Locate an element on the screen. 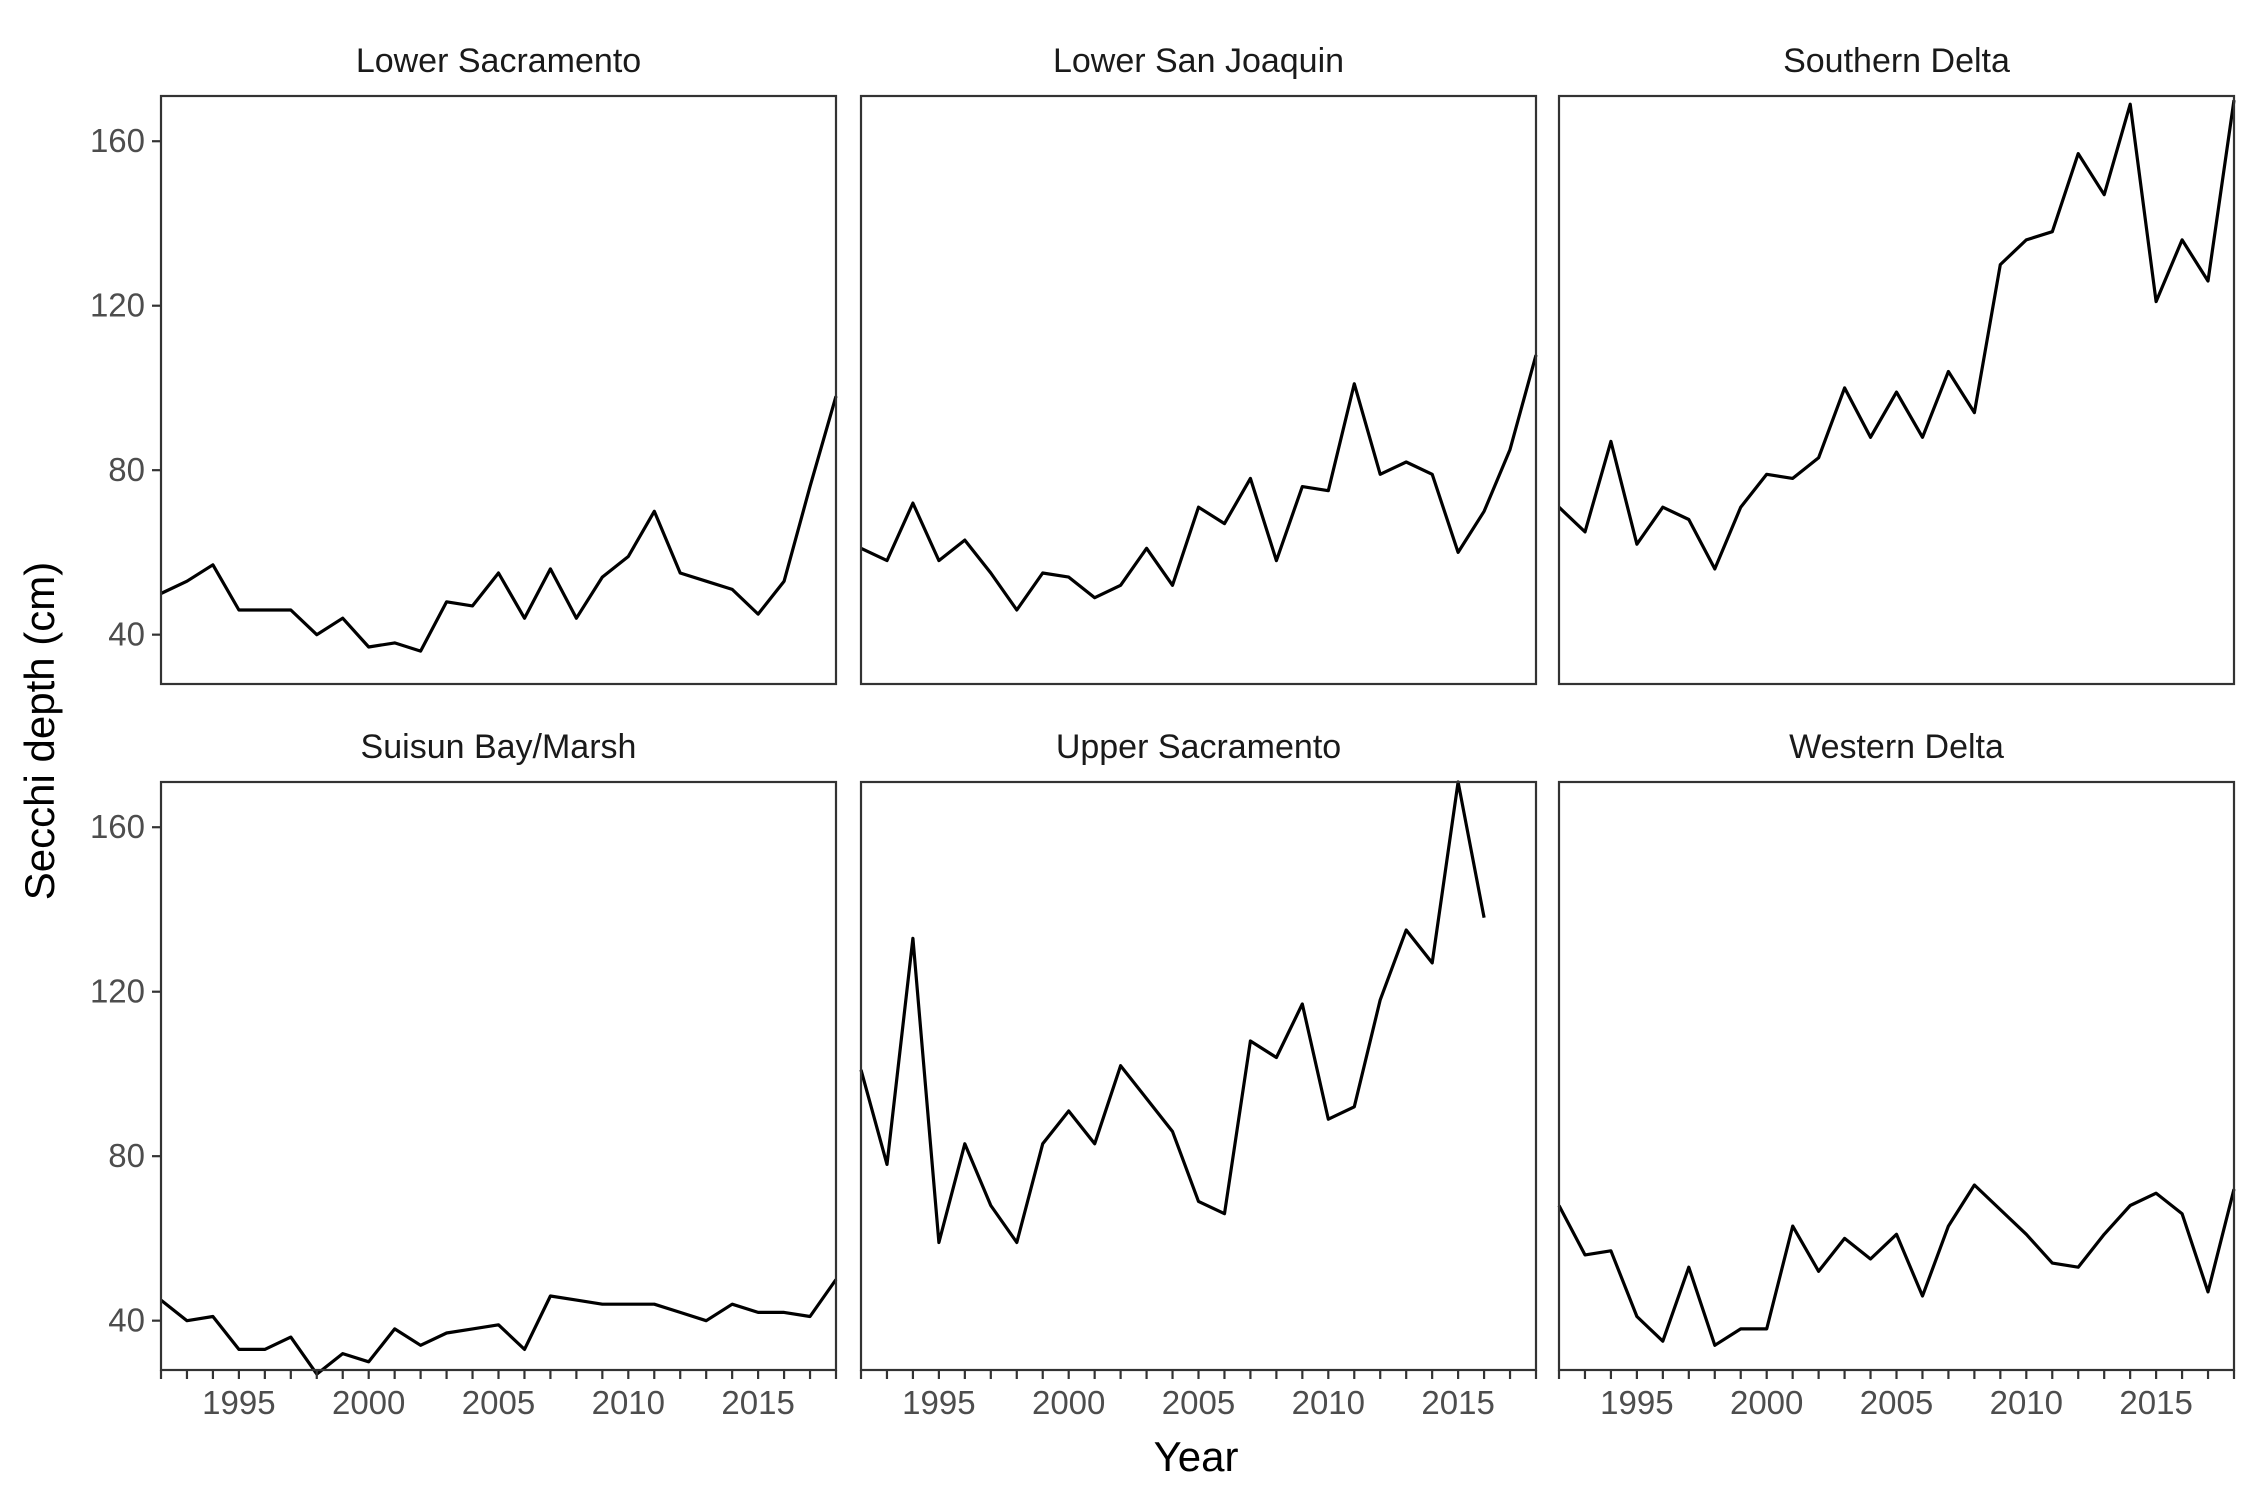 The image size is (2250, 1500). panel: Lower San Joaquin is located at coordinates (1198, 364).